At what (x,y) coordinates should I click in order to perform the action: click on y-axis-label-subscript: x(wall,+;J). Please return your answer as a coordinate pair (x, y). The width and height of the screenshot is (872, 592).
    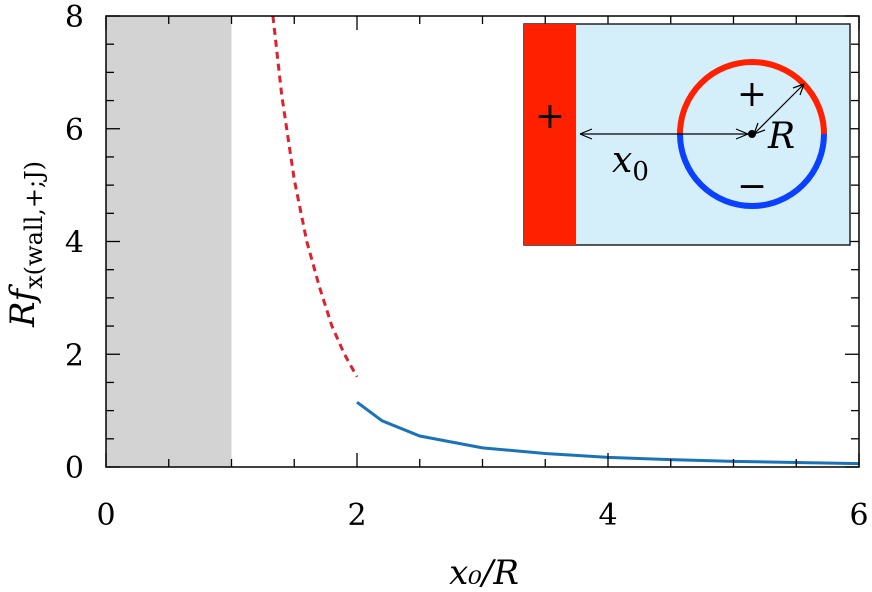
    Looking at the image, I should click on (34, 225).